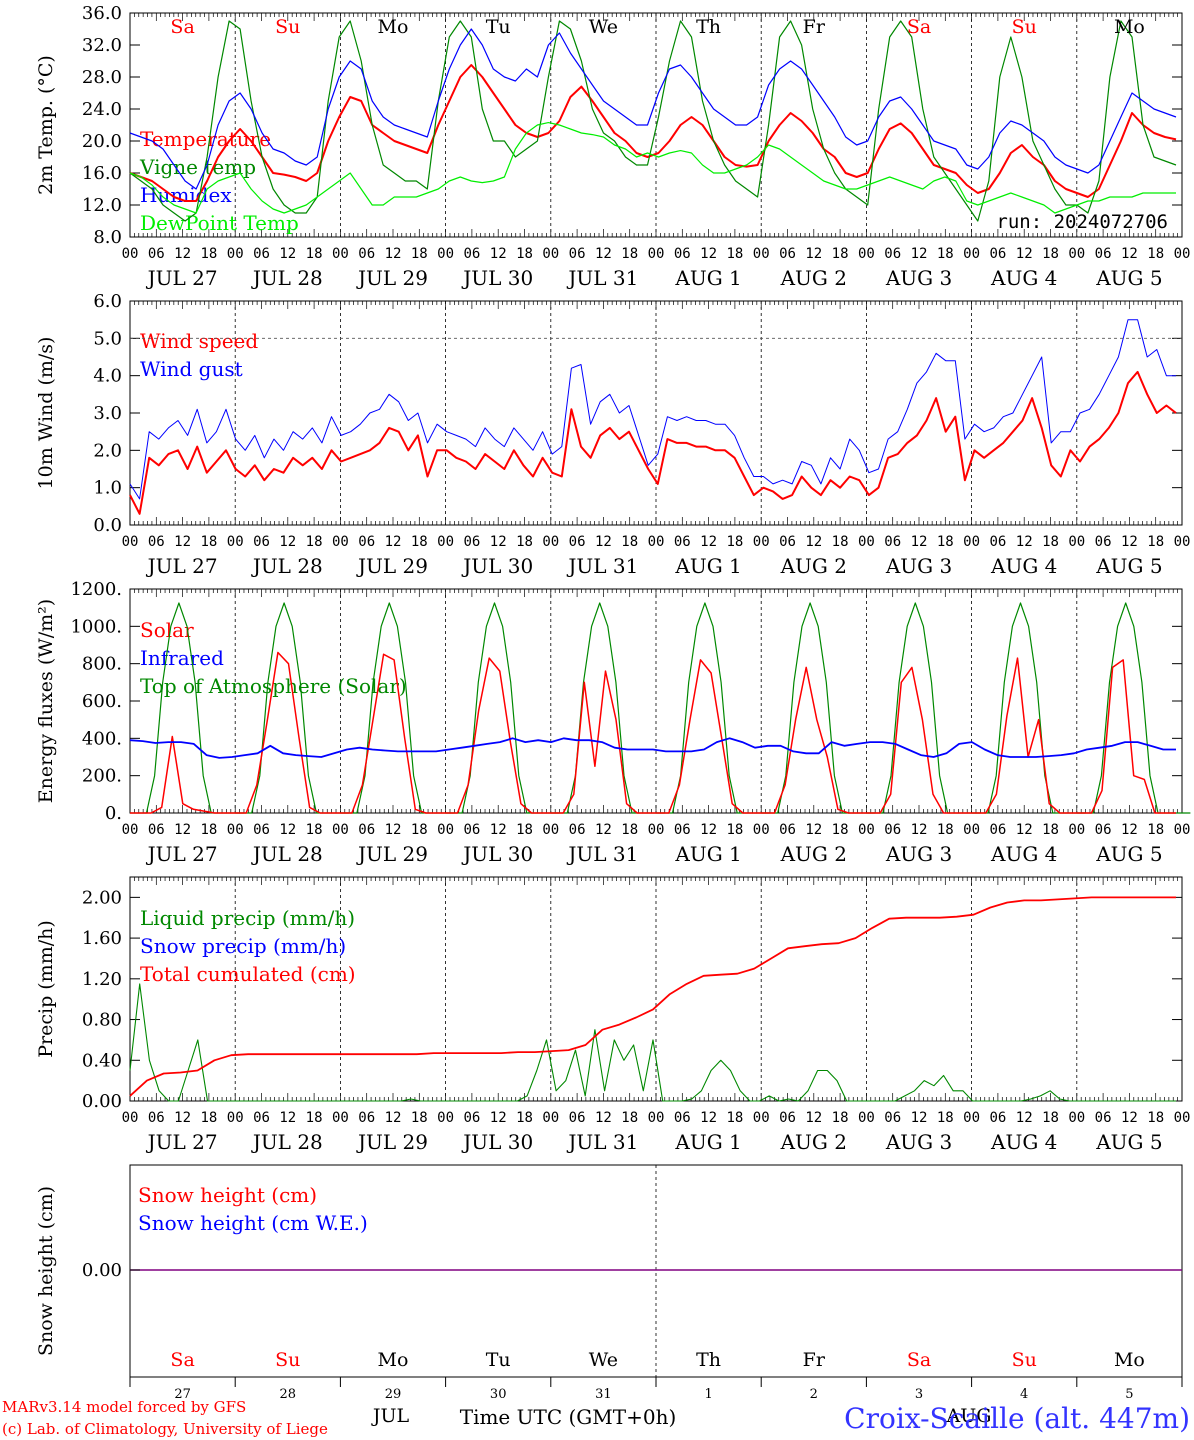 The height and width of the screenshot is (1440, 1194). Describe the element at coordinates (390, 1416) in the screenshot. I see `month-label-left: JUL` at that location.